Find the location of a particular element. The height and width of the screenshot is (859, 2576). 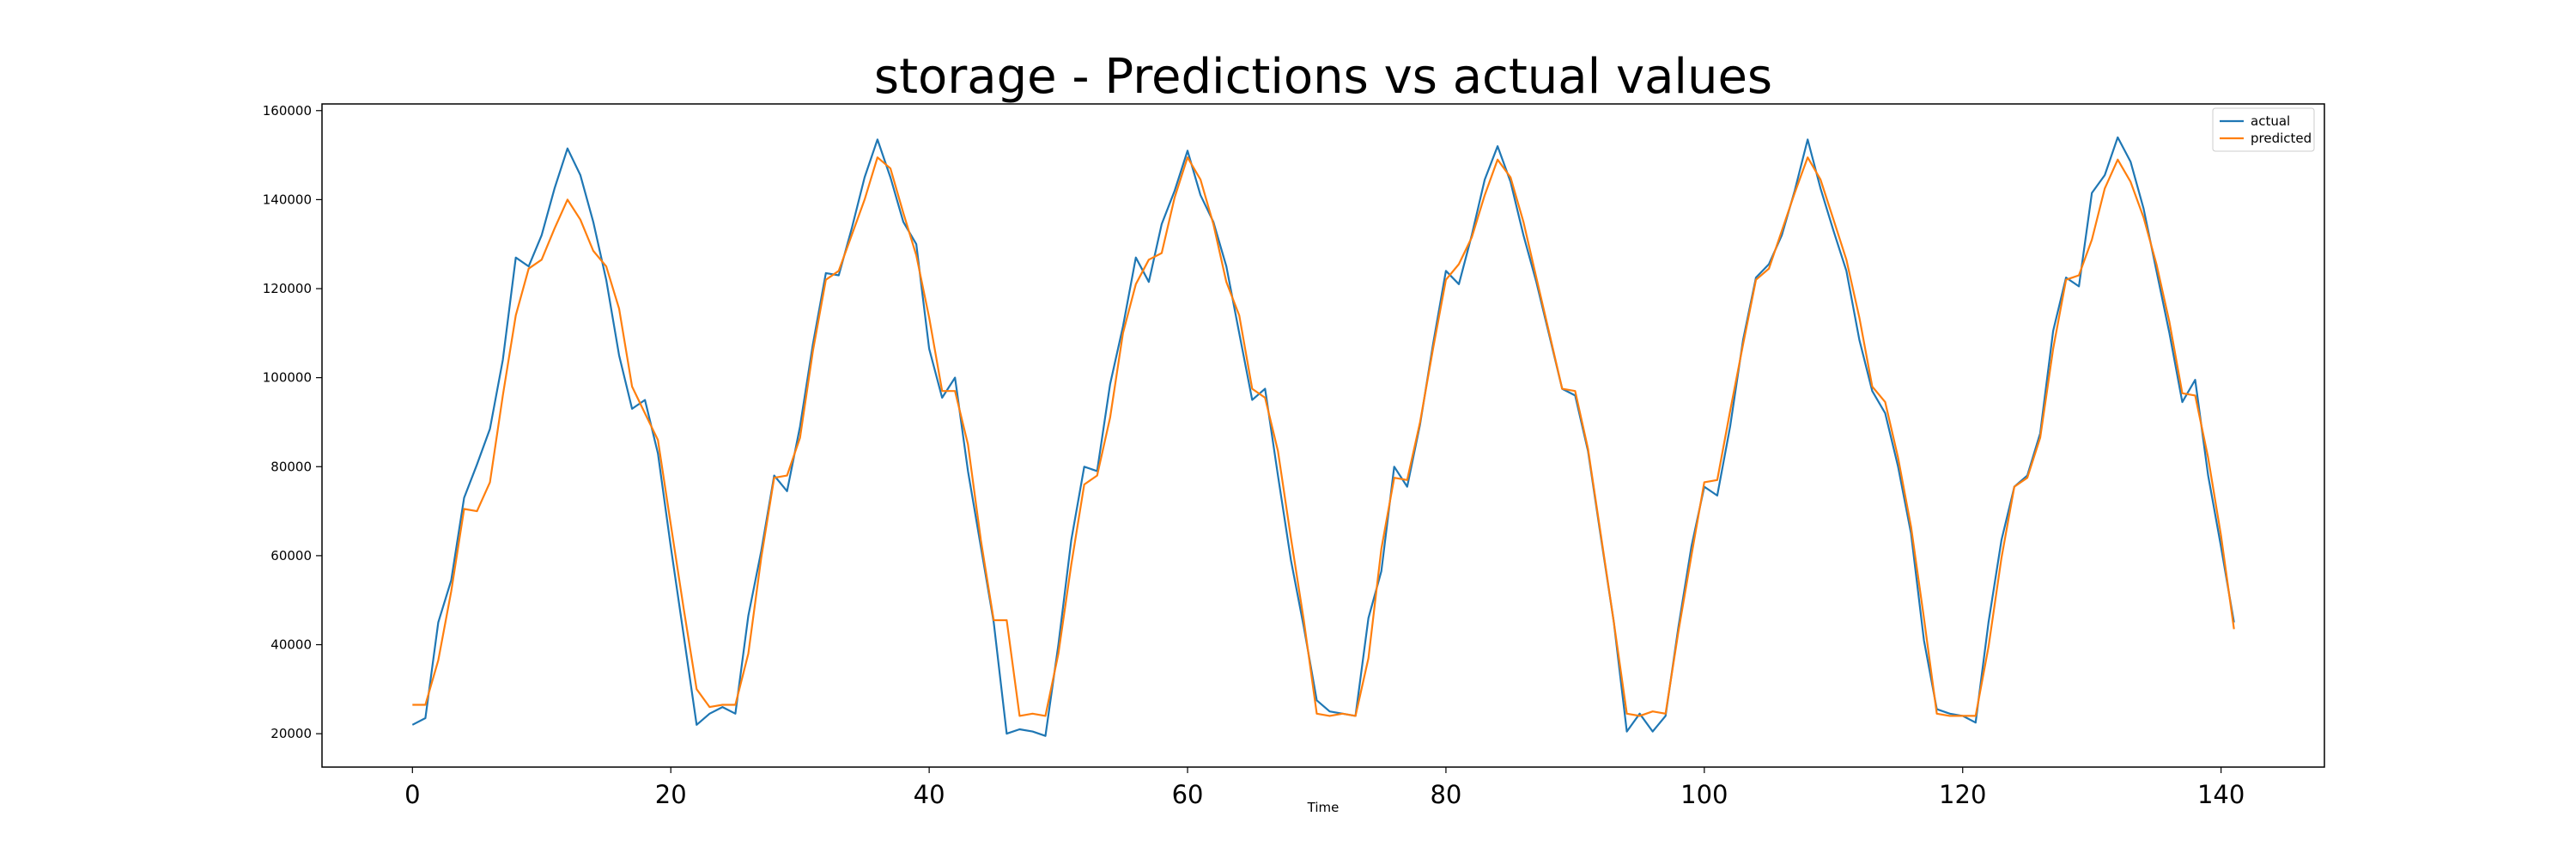

x-tick-label: 40 is located at coordinates (929, 794).